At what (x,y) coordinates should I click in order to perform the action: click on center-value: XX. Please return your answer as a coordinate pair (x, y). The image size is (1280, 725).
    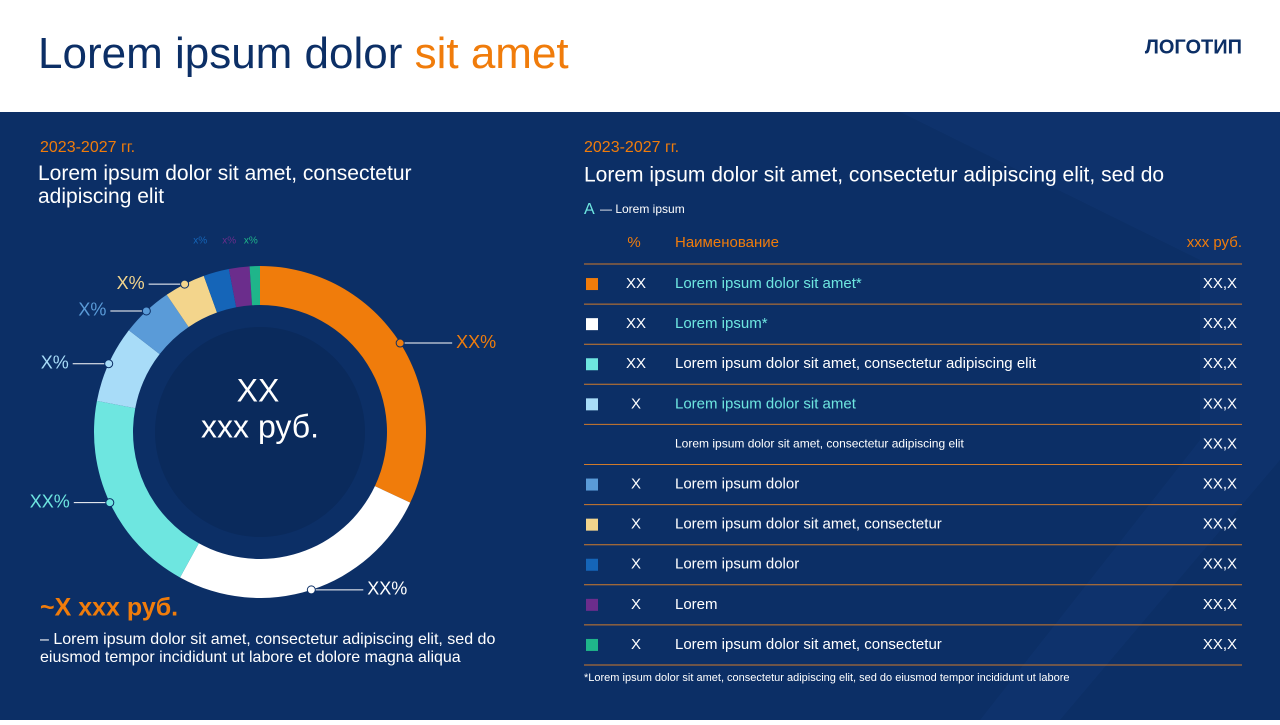
    Looking at the image, I should click on (258, 390).